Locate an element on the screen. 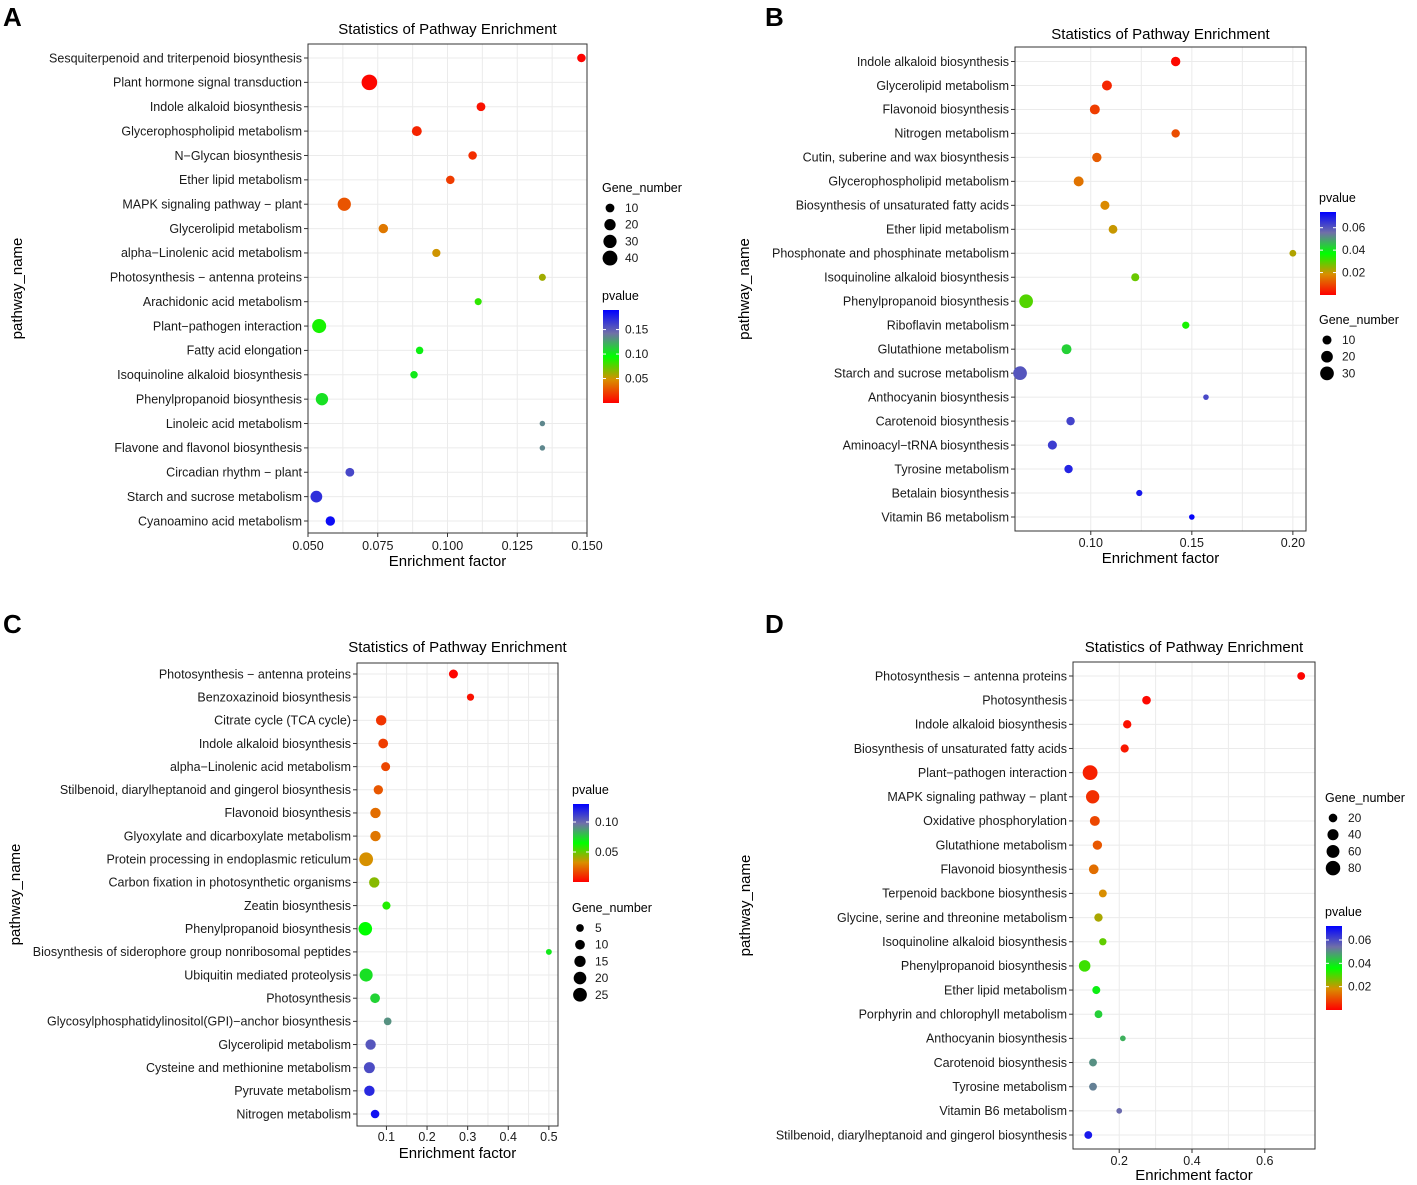  plot-background is located at coordinates (457, 894).